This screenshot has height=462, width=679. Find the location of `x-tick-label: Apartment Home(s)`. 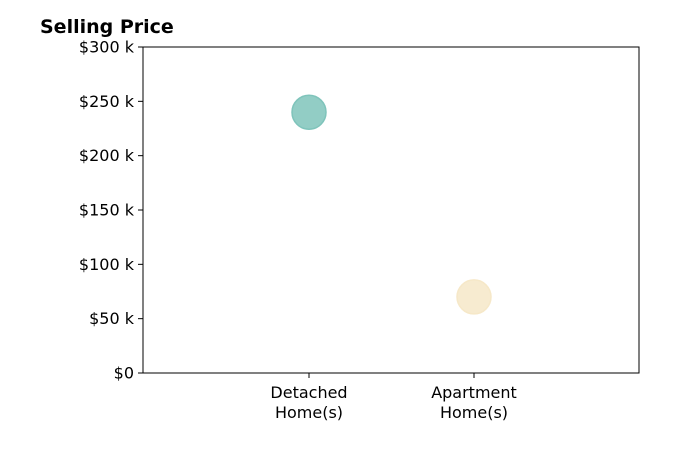

x-tick-label: Apartment Home(s) is located at coordinates (474, 402).